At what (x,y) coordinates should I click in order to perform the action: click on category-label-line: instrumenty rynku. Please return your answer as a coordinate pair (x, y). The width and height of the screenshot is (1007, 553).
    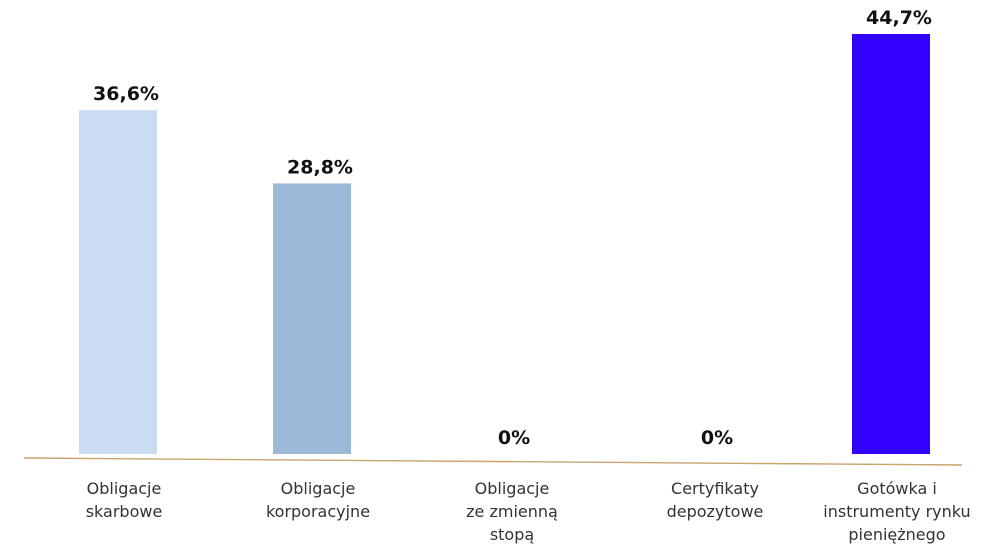
    Looking at the image, I should click on (896, 511).